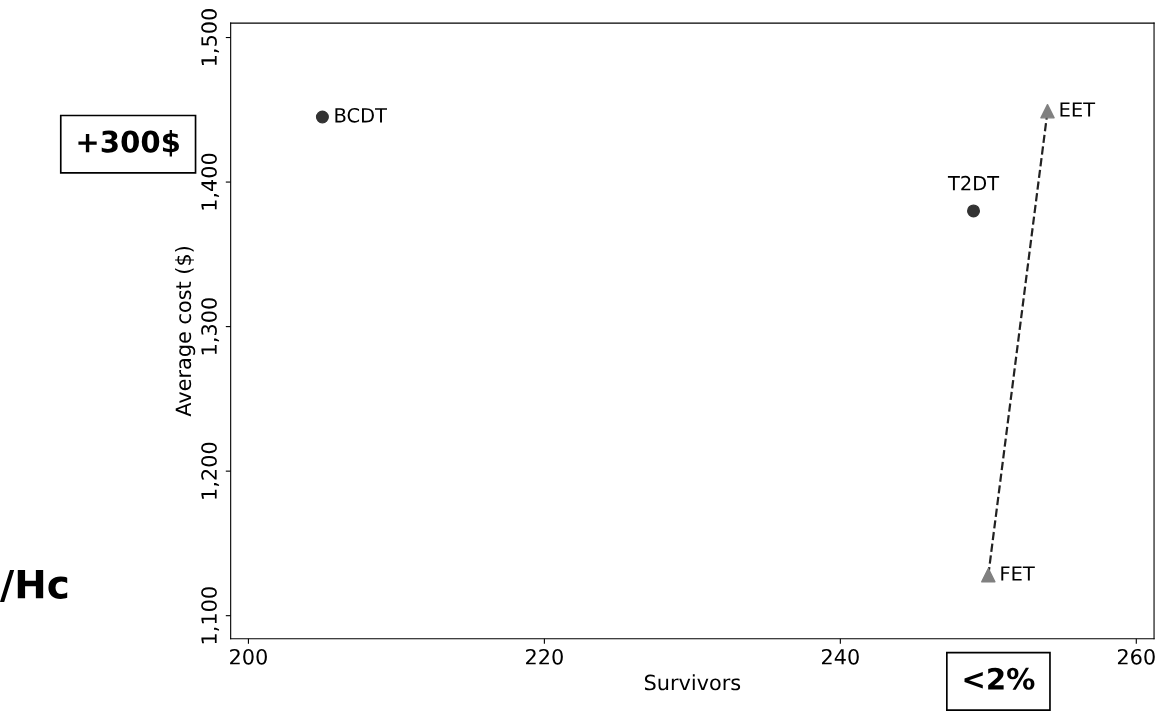 This screenshot has width=1165, height=721. What do you see at coordinates (1078, 109) in the screenshot?
I see `annotation: EET` at bounding box center [1078, 109].